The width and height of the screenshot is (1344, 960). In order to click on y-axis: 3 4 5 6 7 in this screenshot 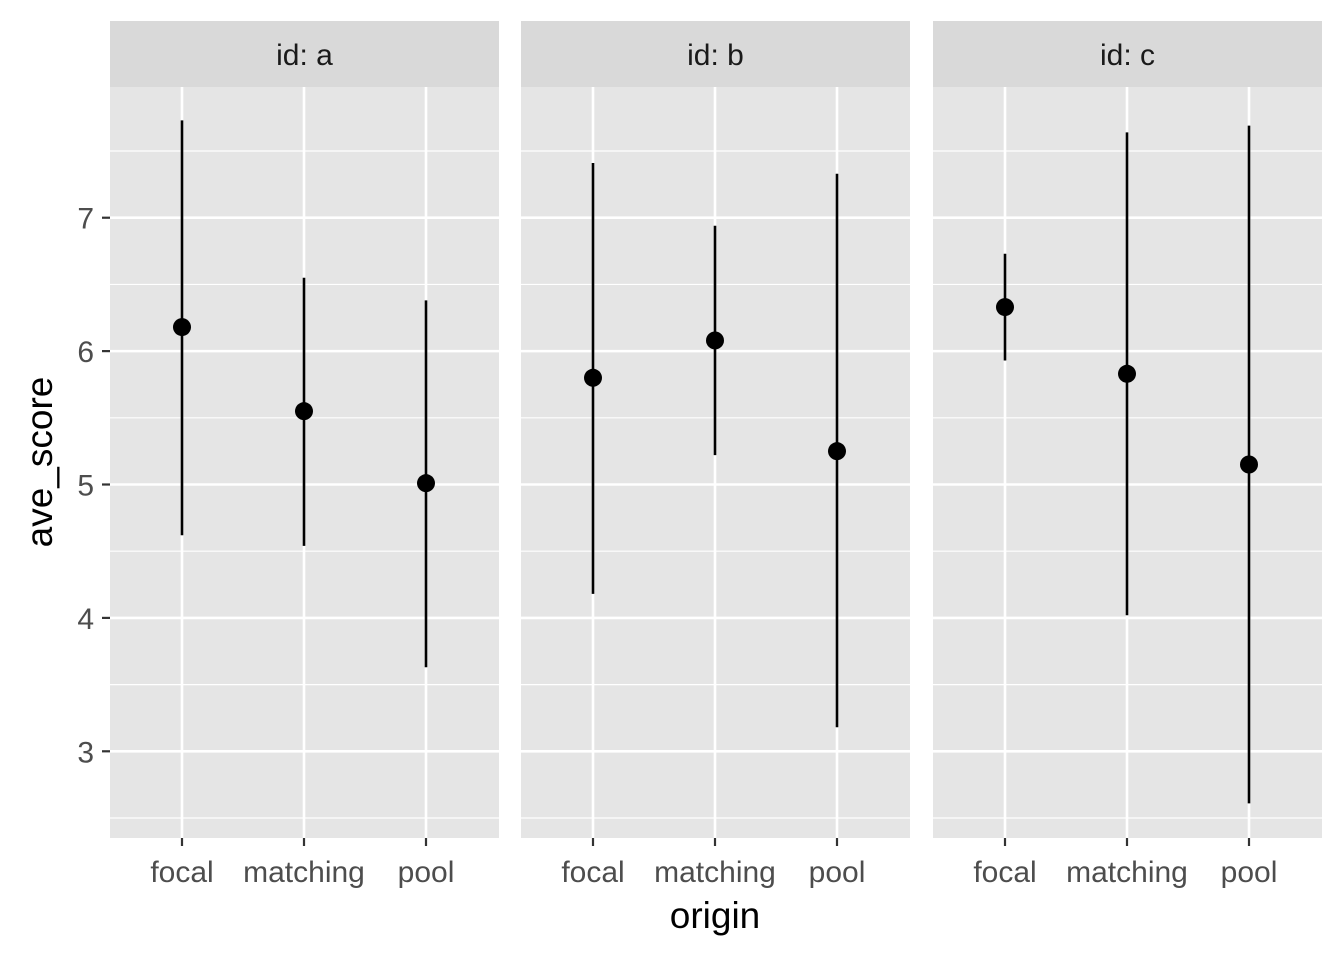, I will do `click(93, 486)`.